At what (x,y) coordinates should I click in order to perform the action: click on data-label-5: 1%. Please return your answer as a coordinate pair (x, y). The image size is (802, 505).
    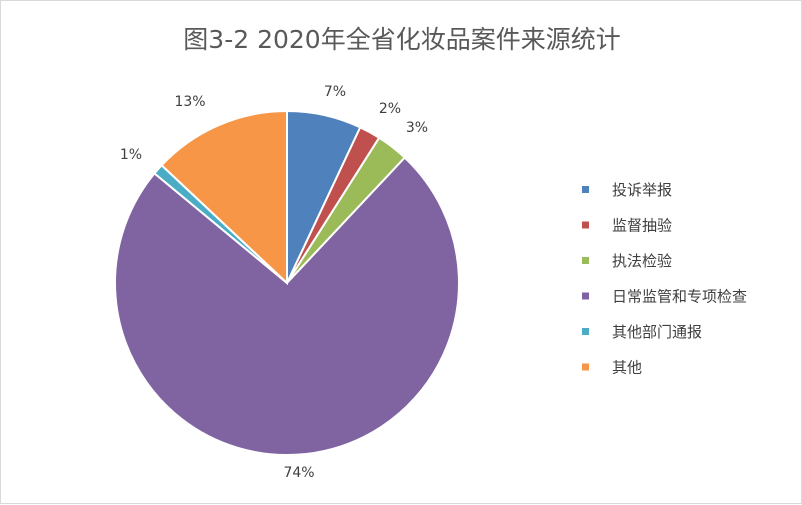
    Looking at the image, I should click on (131, 155).